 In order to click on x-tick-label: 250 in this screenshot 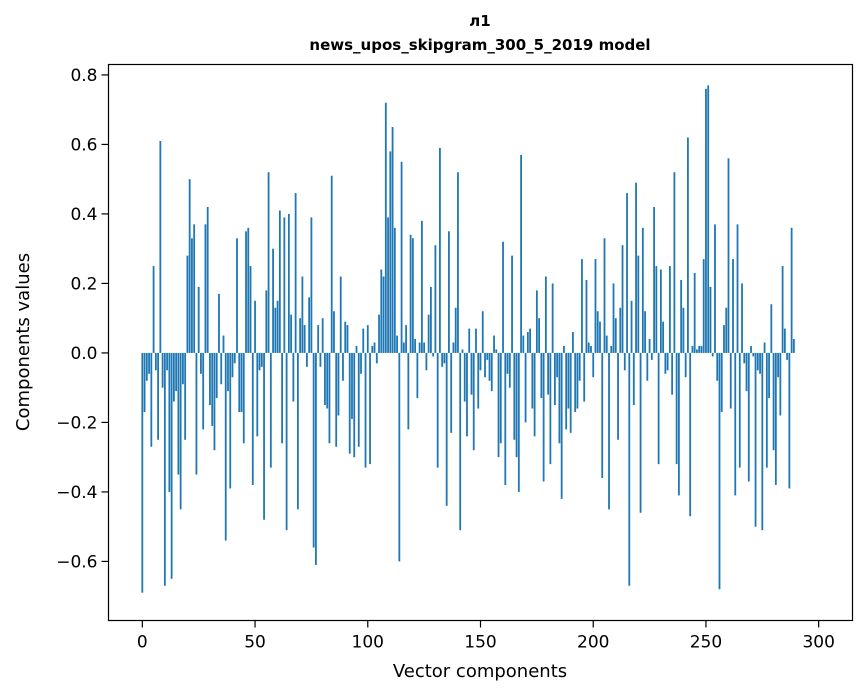, I will do `click(706, 643)`.